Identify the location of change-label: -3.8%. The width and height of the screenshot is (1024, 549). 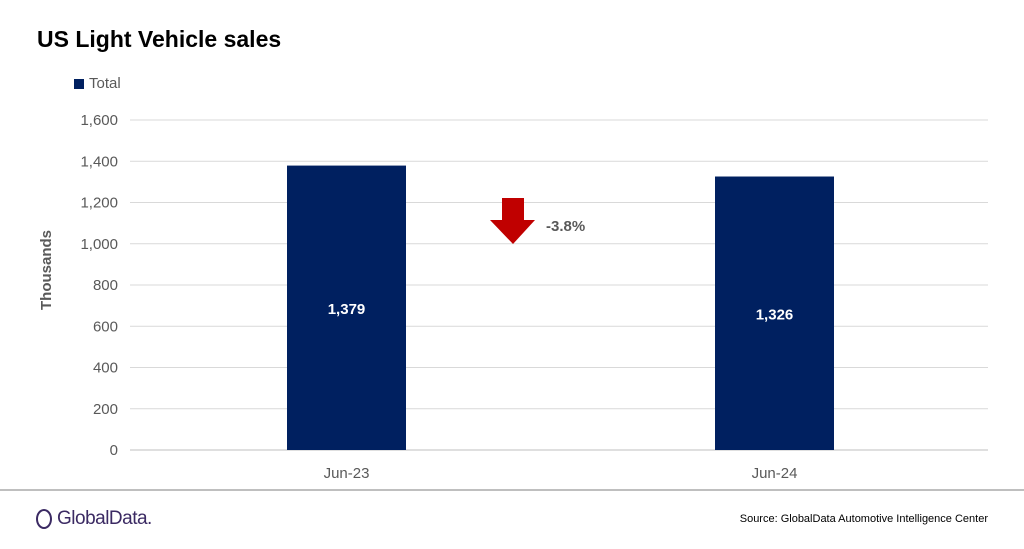
(565, 226).